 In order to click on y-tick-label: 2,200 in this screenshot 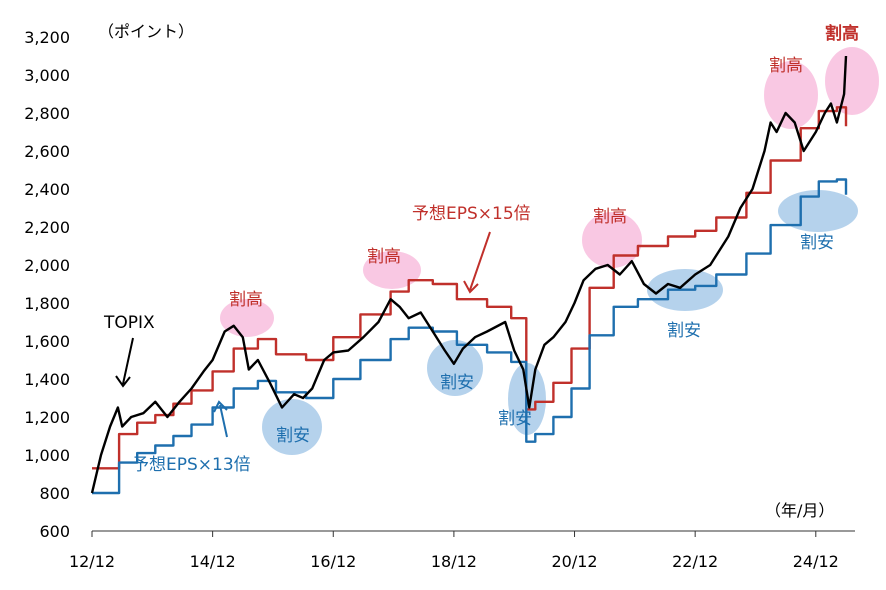, I will do `click(47, 227)`.